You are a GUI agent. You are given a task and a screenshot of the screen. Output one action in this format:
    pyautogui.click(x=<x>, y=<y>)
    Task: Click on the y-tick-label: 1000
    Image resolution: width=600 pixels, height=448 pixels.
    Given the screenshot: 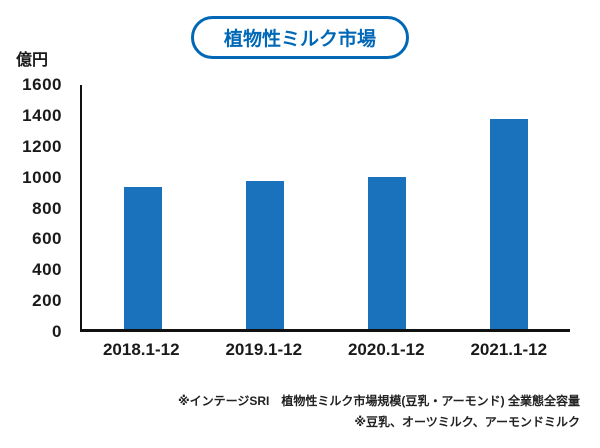 What is the action you would take?
    pyautogui.click(x=42, y=177)
    